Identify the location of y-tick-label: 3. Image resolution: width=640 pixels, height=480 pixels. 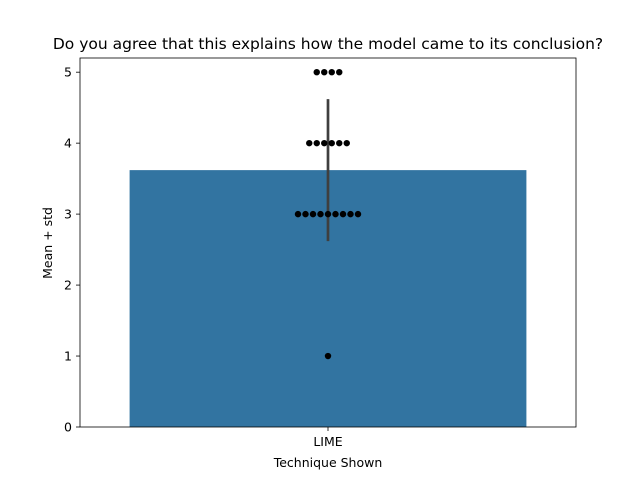
(68, 214).